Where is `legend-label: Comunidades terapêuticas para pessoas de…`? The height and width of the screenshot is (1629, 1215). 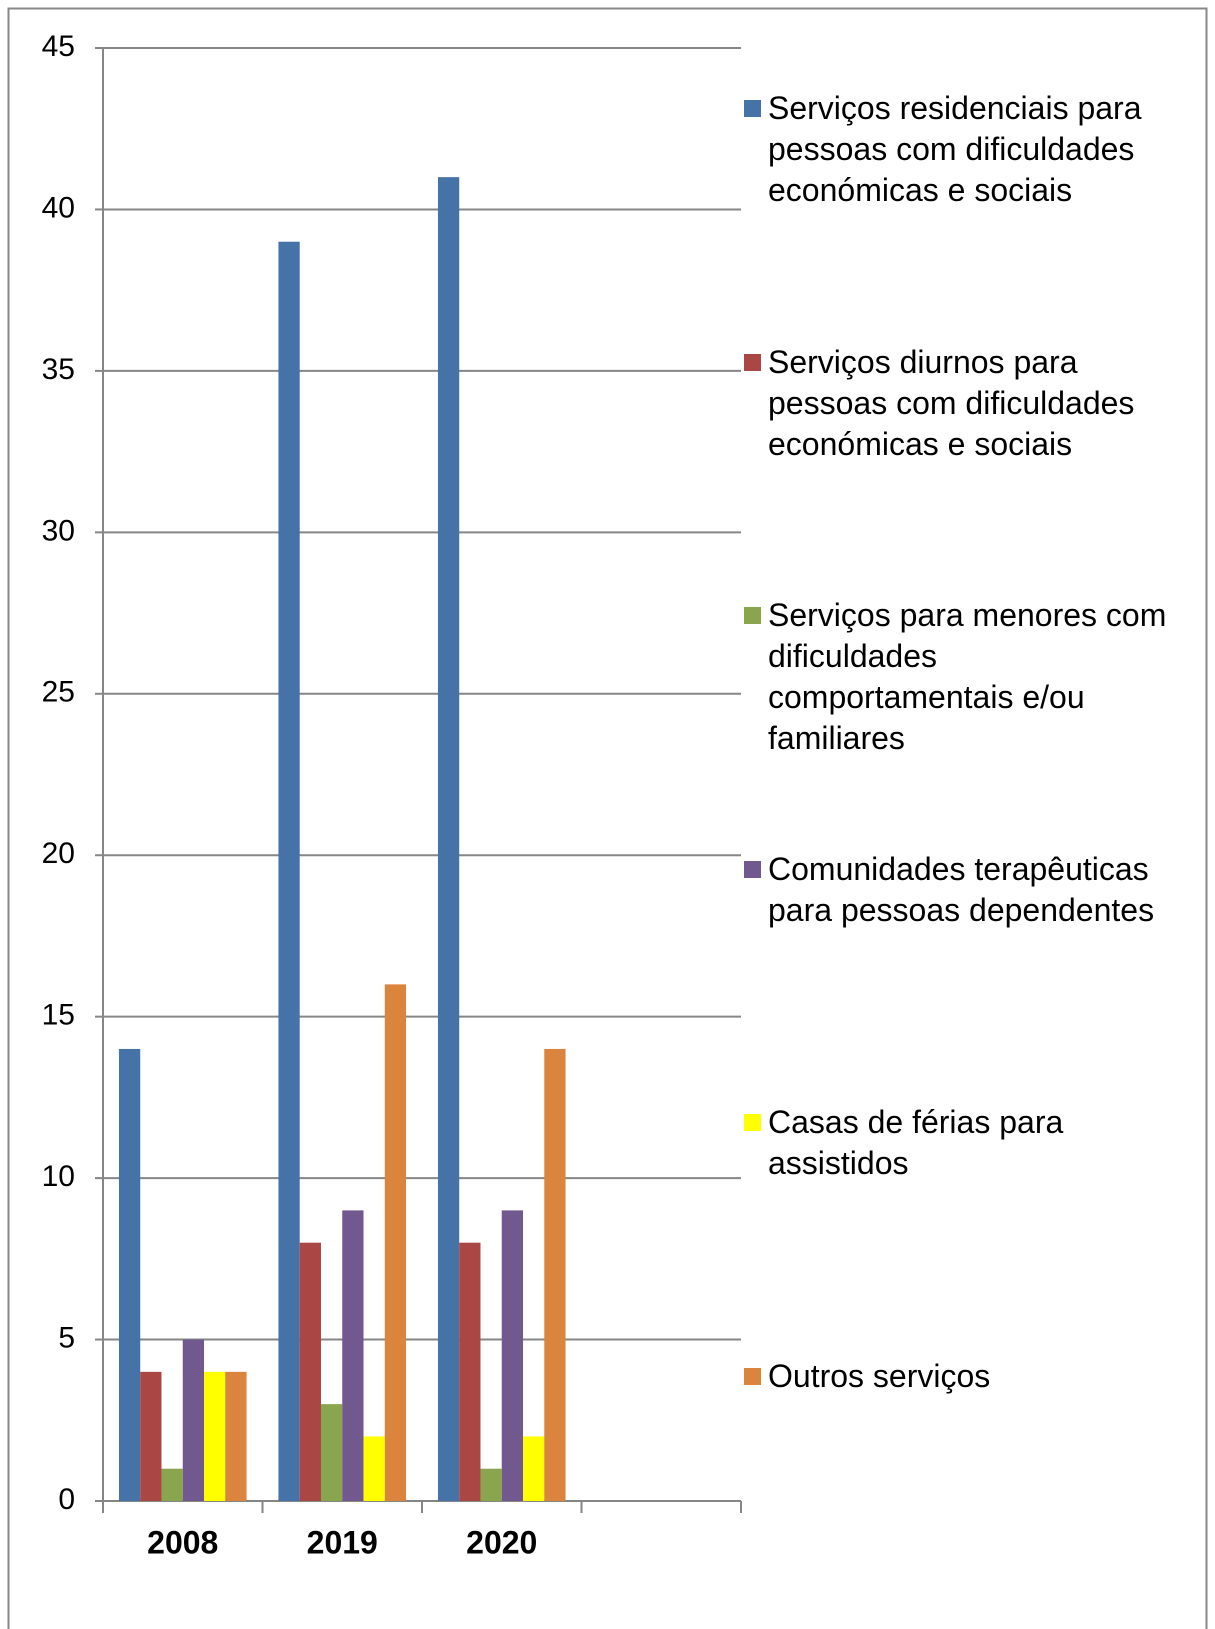 legend-label: Comunidades terapêuticas para pessoas de… is located at coordinates (961, 889).